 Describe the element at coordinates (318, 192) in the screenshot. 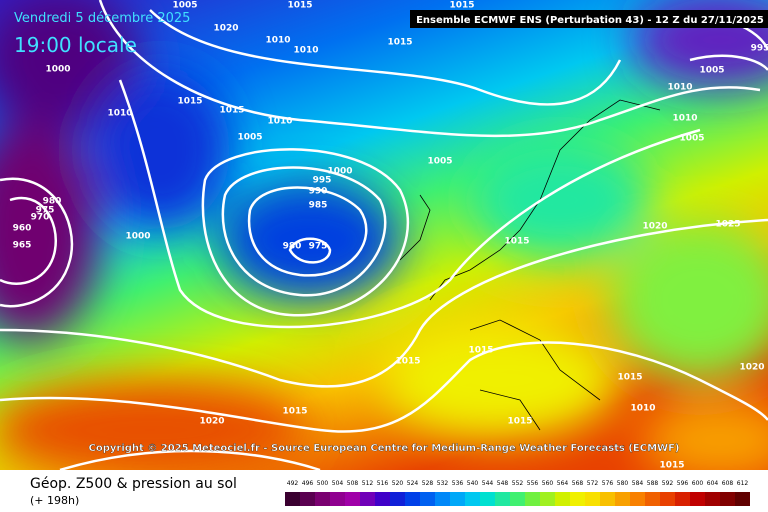

I see `isobar-label: 990` at that location.